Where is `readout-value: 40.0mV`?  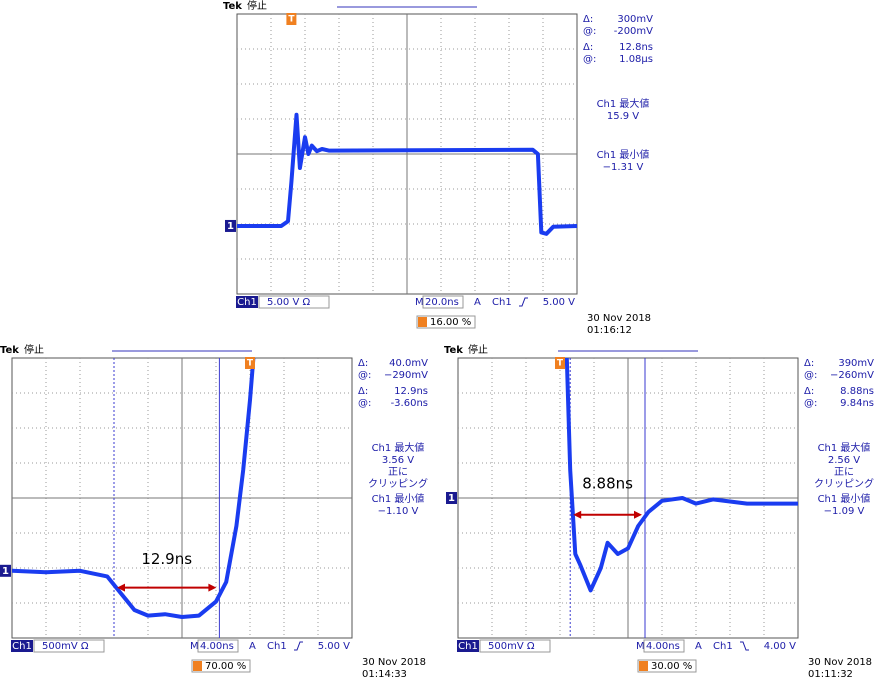 readout-value: 40.0mV is located at coordinates (408, 363).